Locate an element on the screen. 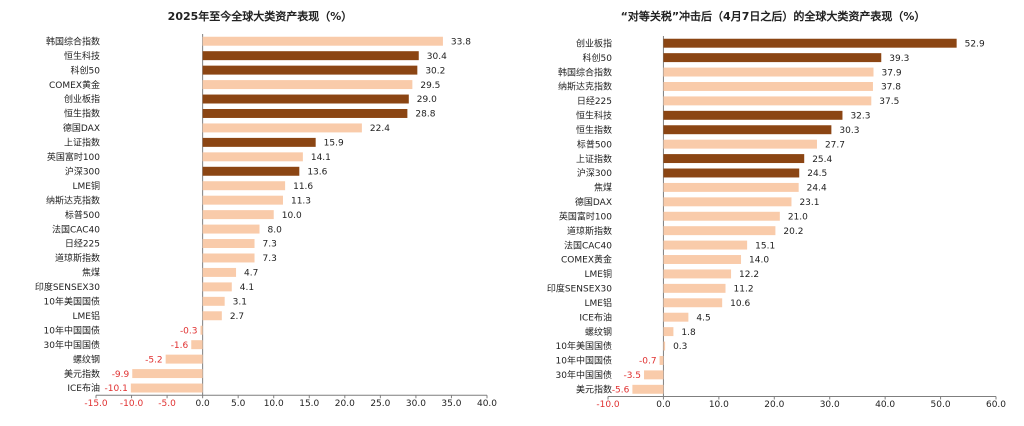  value-label: 28.8 is located at coordinates (425, 115).